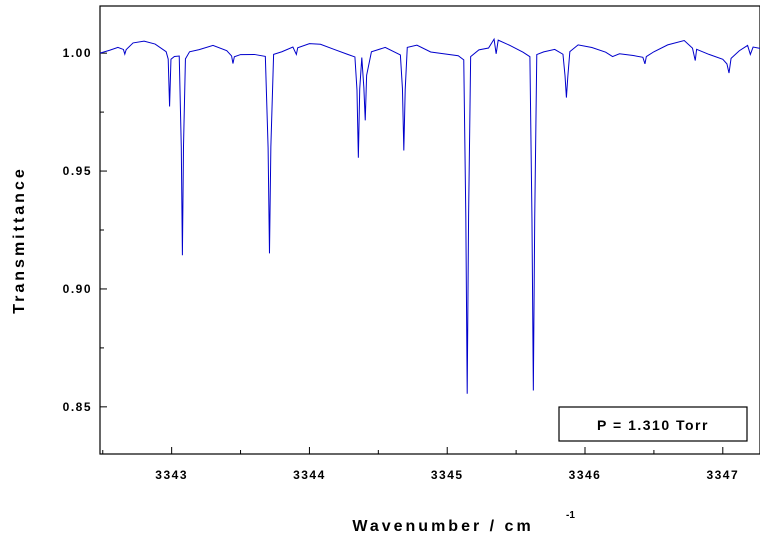 The image size is (760, 544). I want to click on x-tick-label: 3345, so click(447, 475).